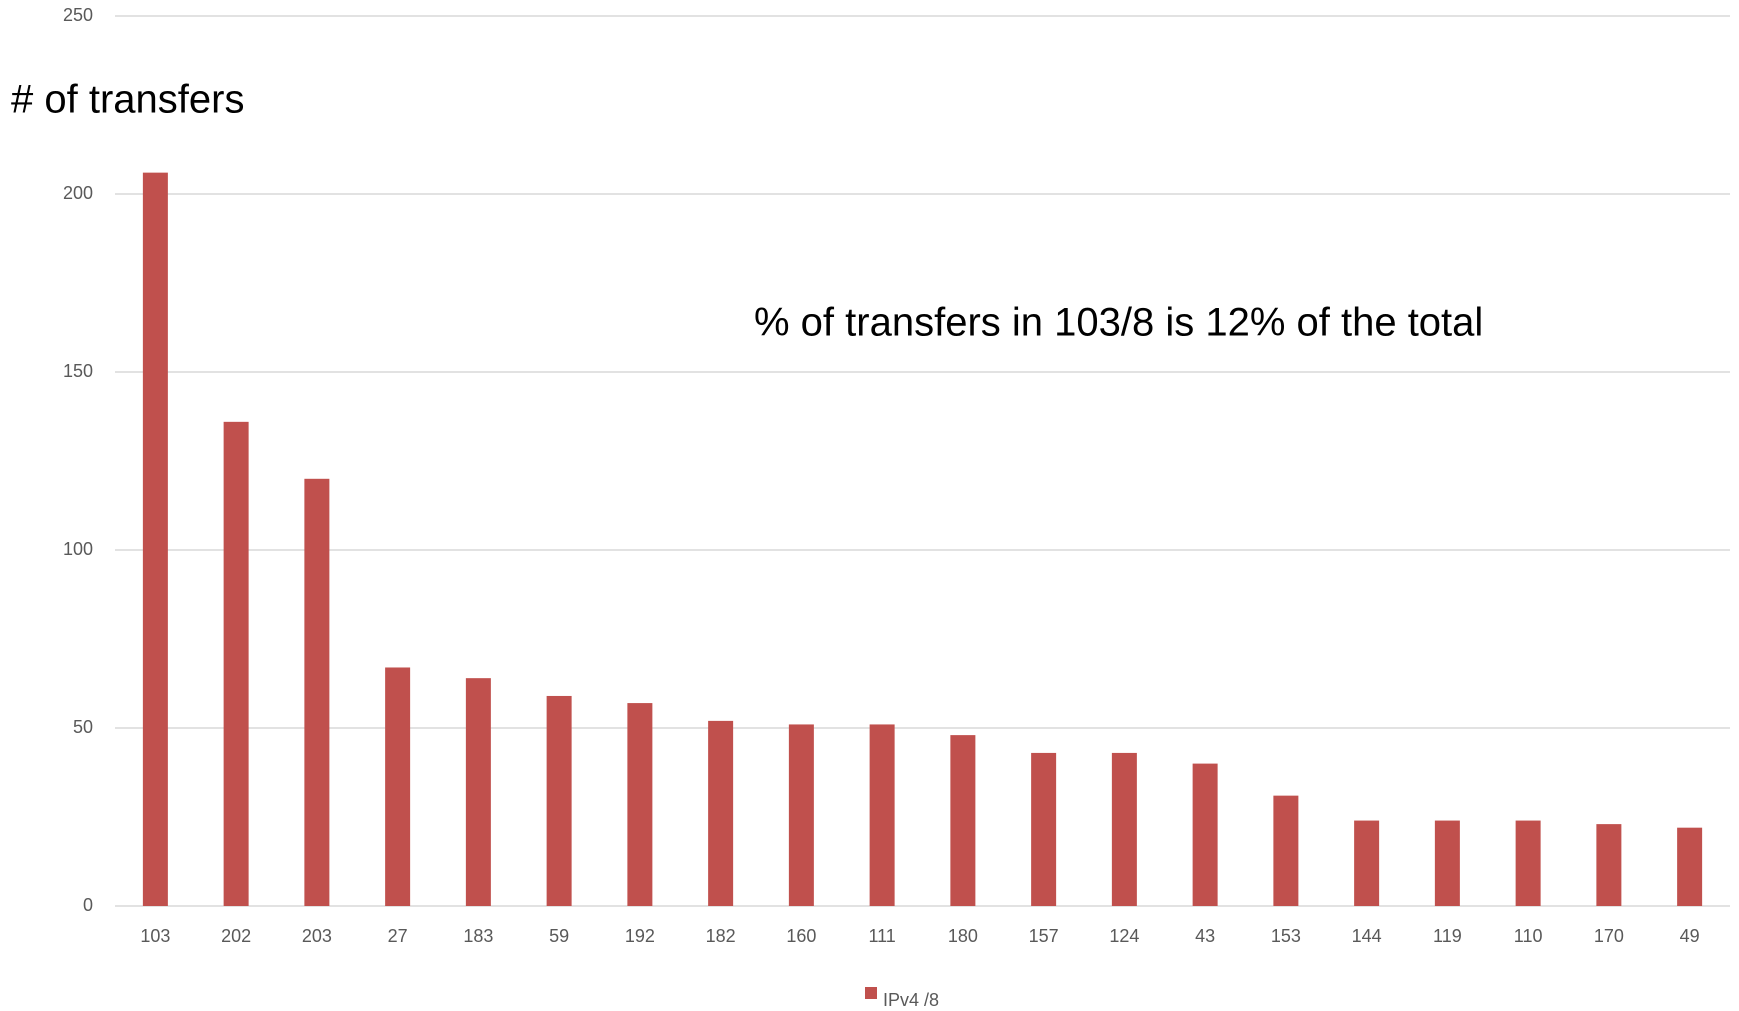  I want to click on x-tick-label: 111, so click(881, 936).